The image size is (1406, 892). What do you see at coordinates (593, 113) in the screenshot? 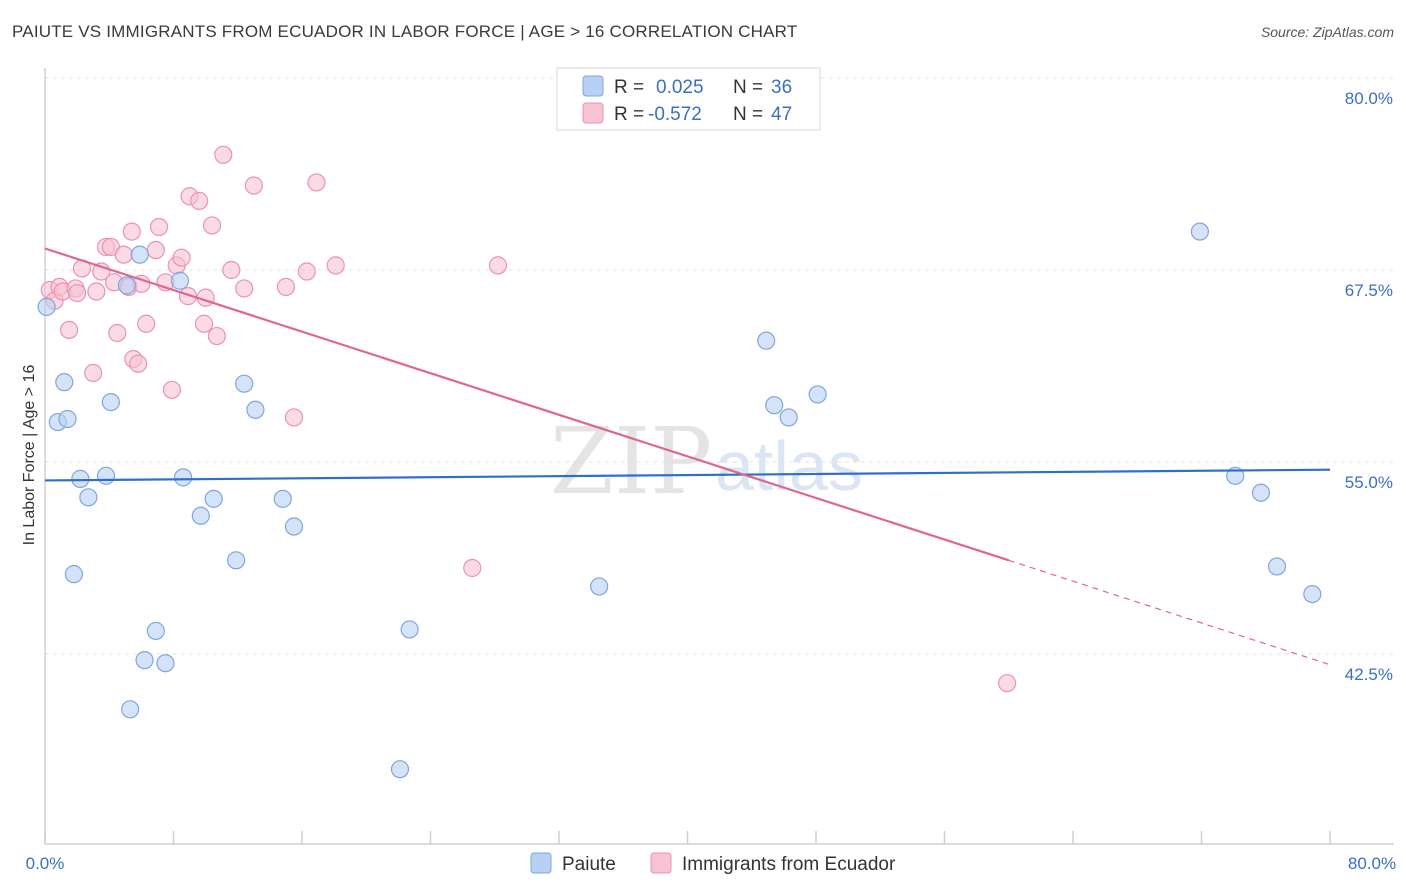
I see `ecuador-swatch` at bounding box center [593, 113].